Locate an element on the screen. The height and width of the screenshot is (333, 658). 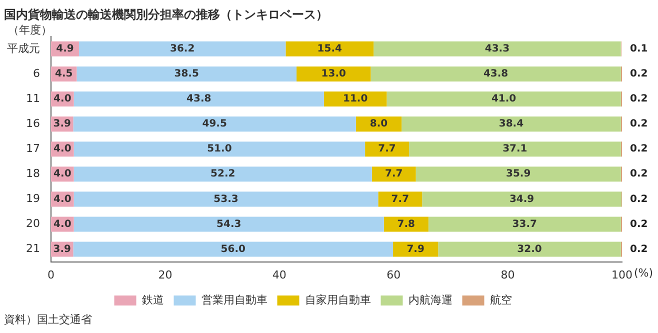
x-tick-label: 100 is located at coordinates (622, 275).